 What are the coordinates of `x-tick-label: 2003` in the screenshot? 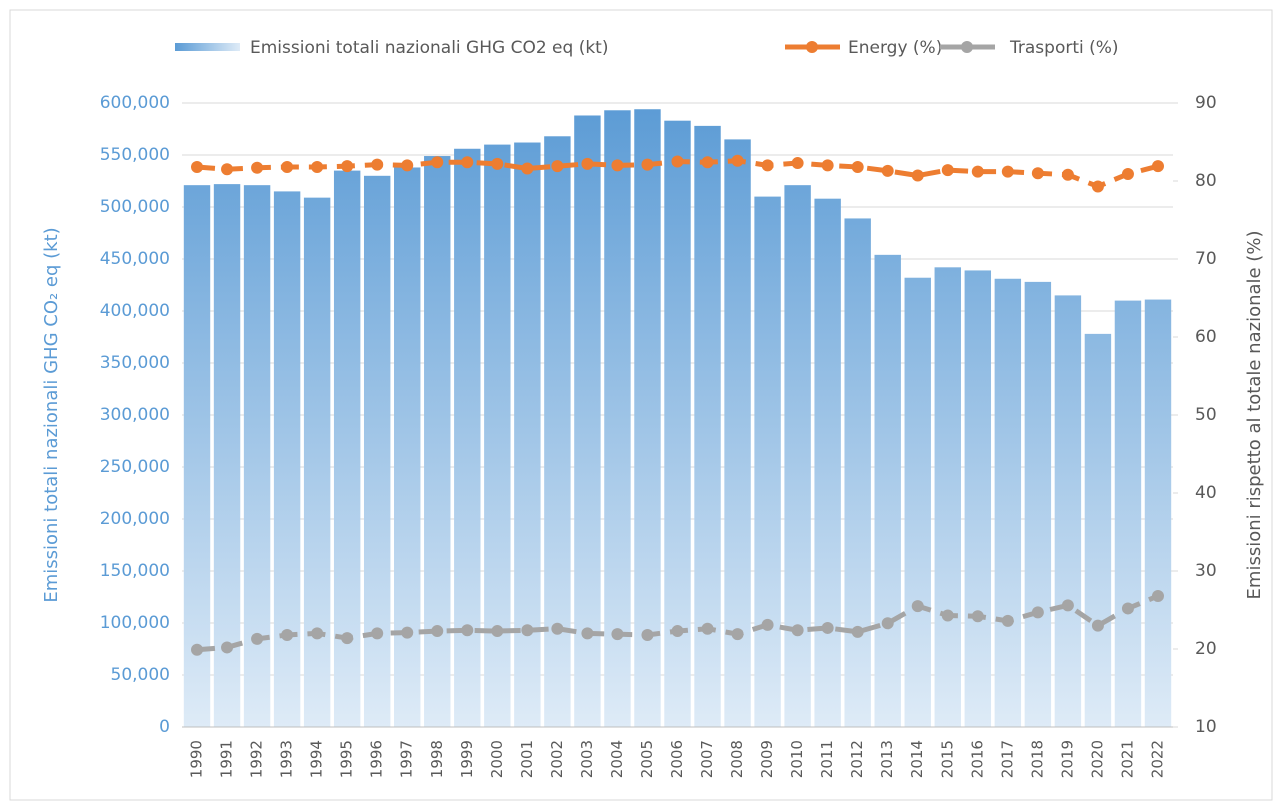 It's located at (587, 759).